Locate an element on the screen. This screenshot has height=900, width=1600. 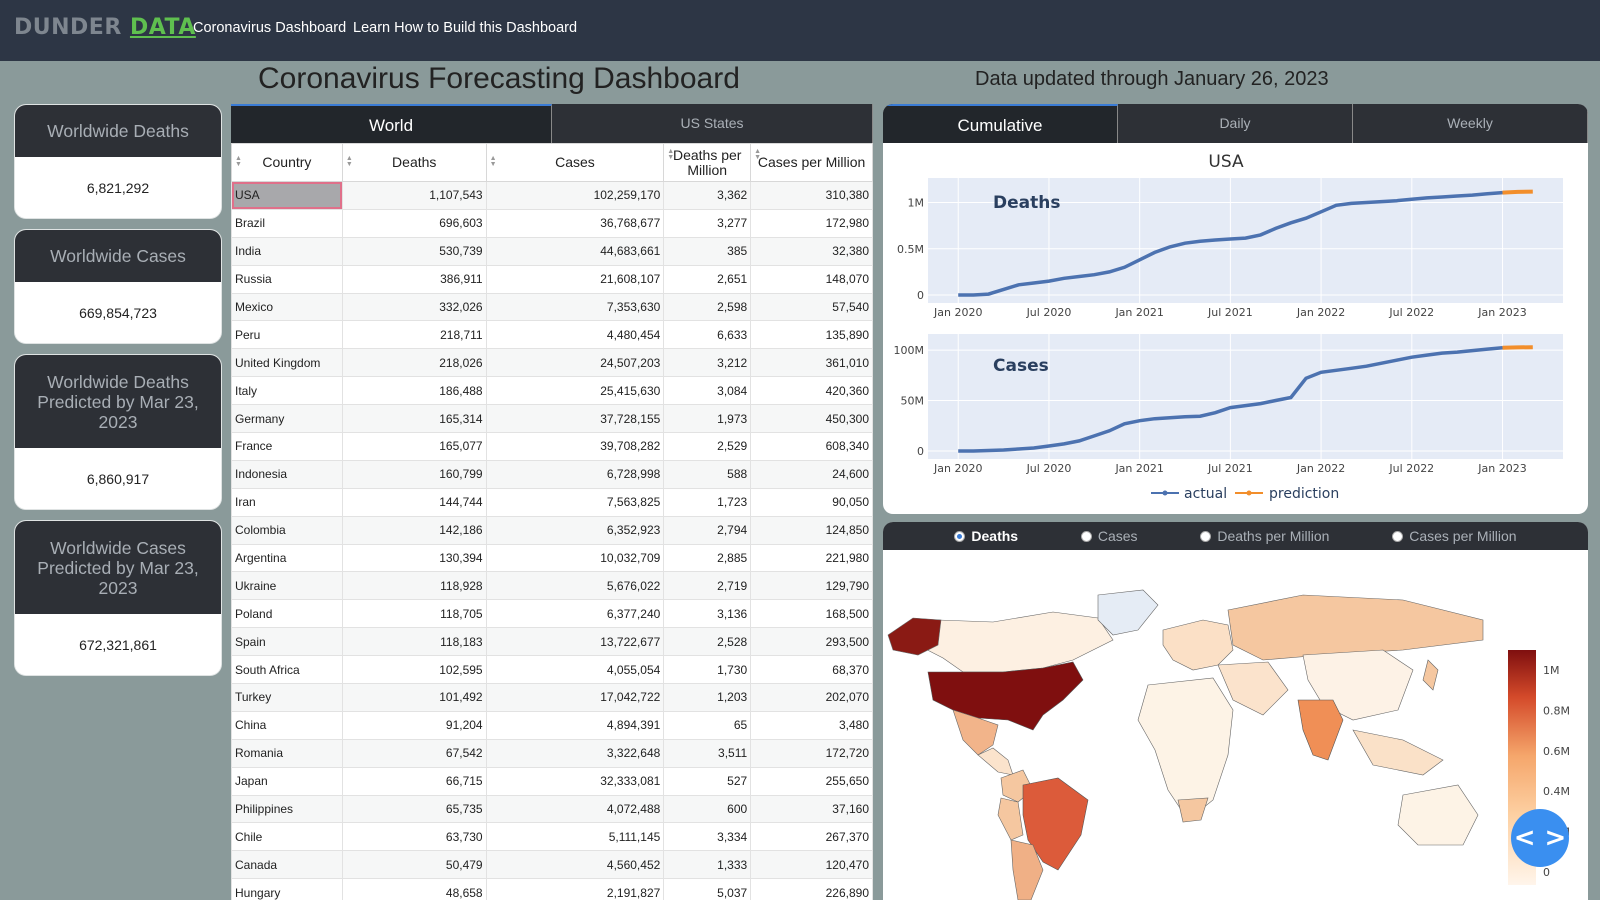
table-row: USA 1,107,543 102,259,170 3,362 310,380 is located at coordinates (552, 195).